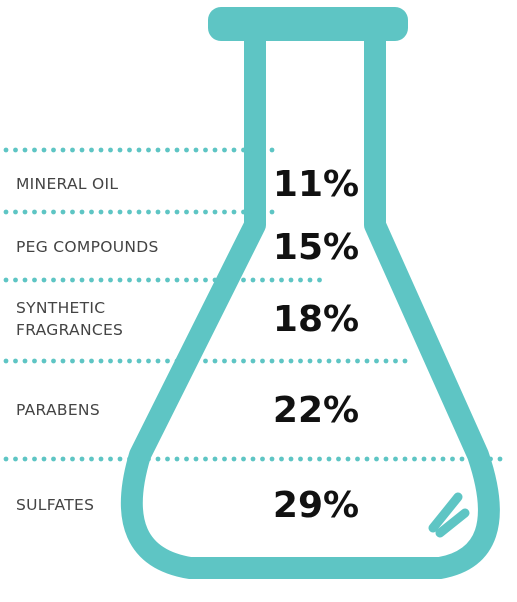  Describe the element at coordinates (69, 319) in the screenshot. I see `category-label: SYNTHETIC FRAGRANCES` at that location.